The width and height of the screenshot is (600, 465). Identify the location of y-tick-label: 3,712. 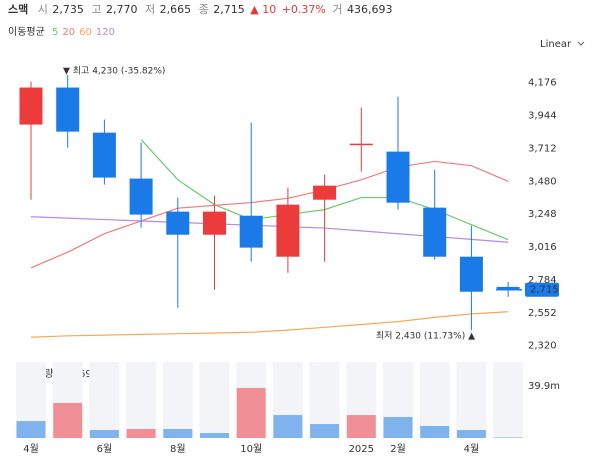
(542, 148).